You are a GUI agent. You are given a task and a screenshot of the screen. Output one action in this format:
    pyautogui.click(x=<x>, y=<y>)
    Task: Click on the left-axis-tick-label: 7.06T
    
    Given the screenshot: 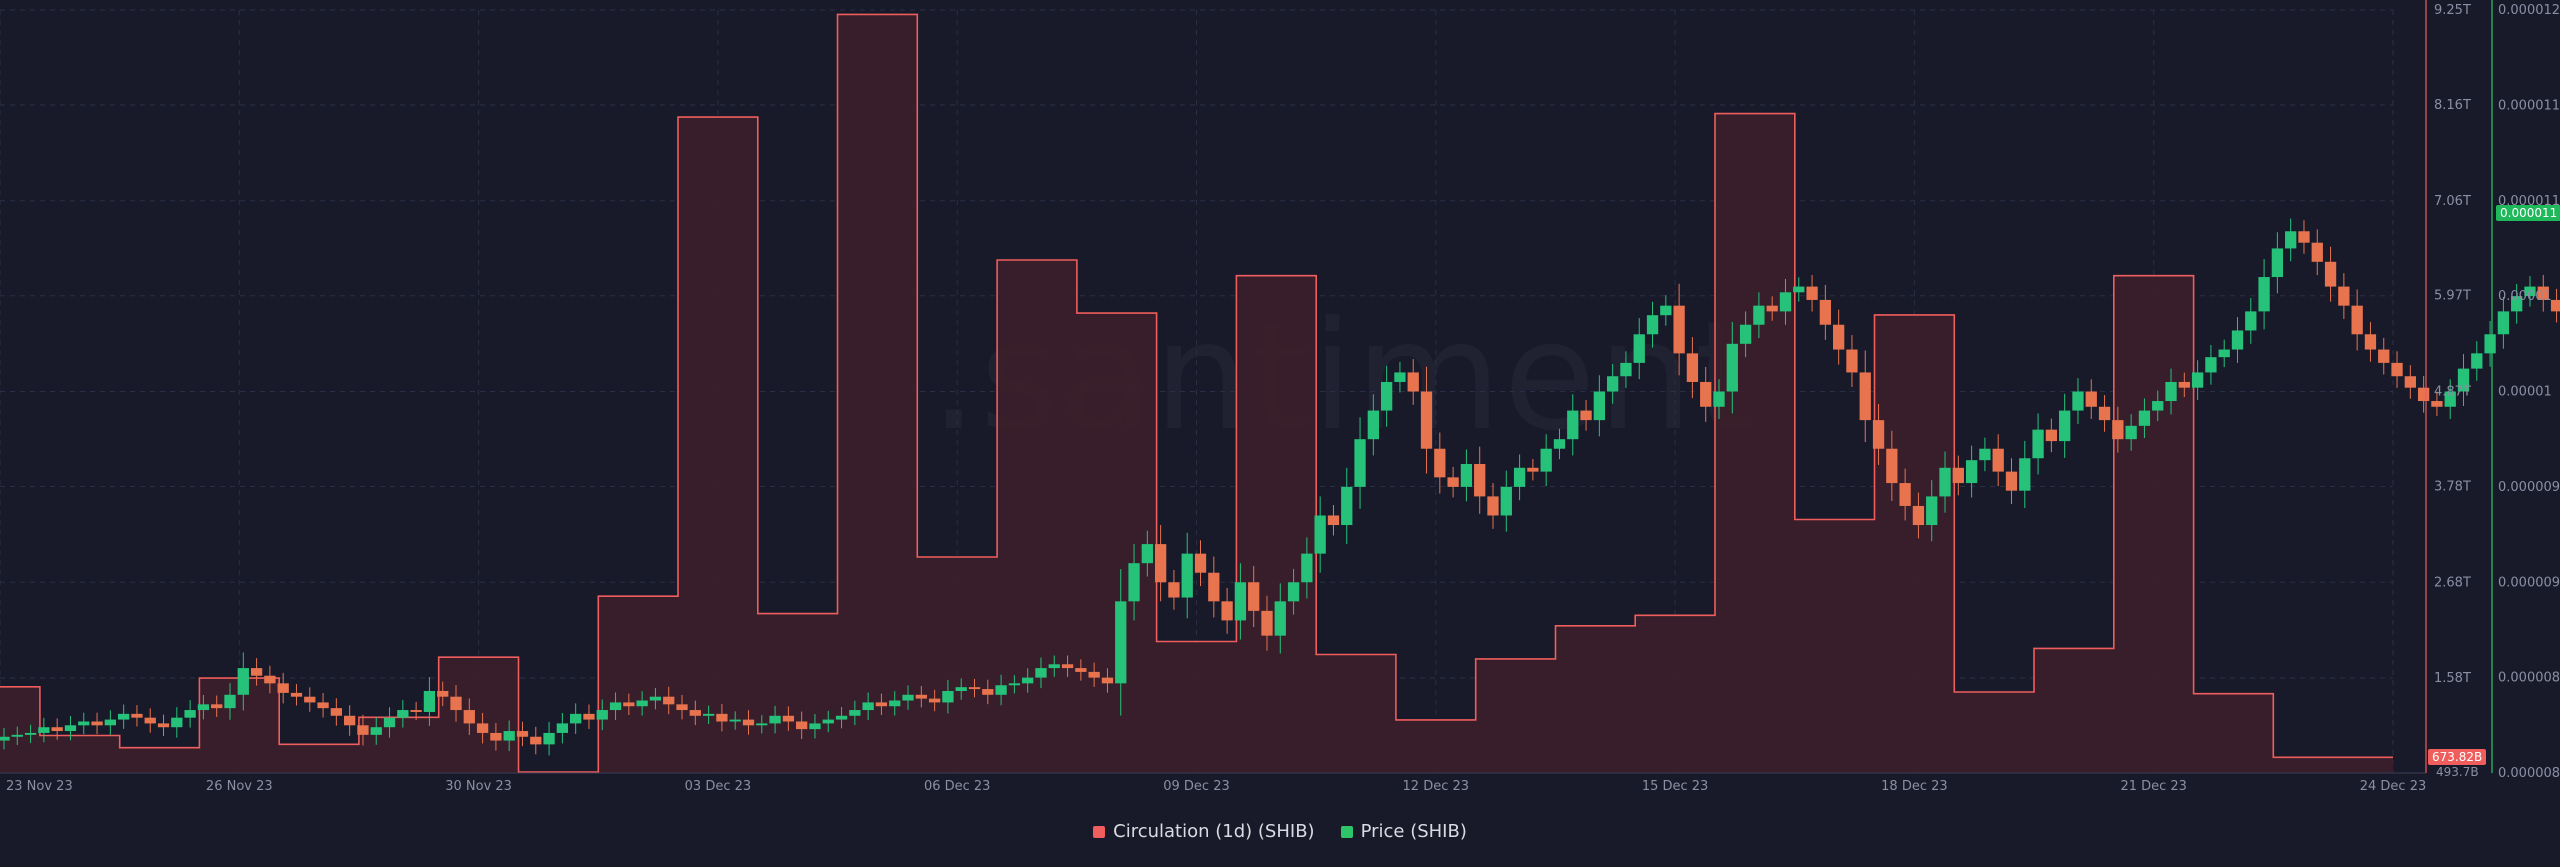 What is the action you would take?
    pyautogui.click(x=2452, y=201)
    